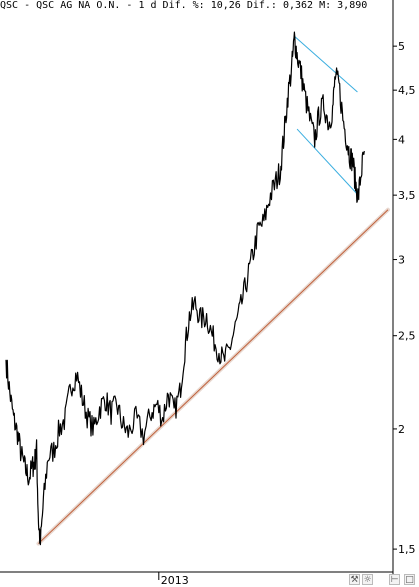 The image size is (419, 587). Describe the element at coordinates (407, 549) in the screenshot. I see `y-tick-label: 1,5` at that location.